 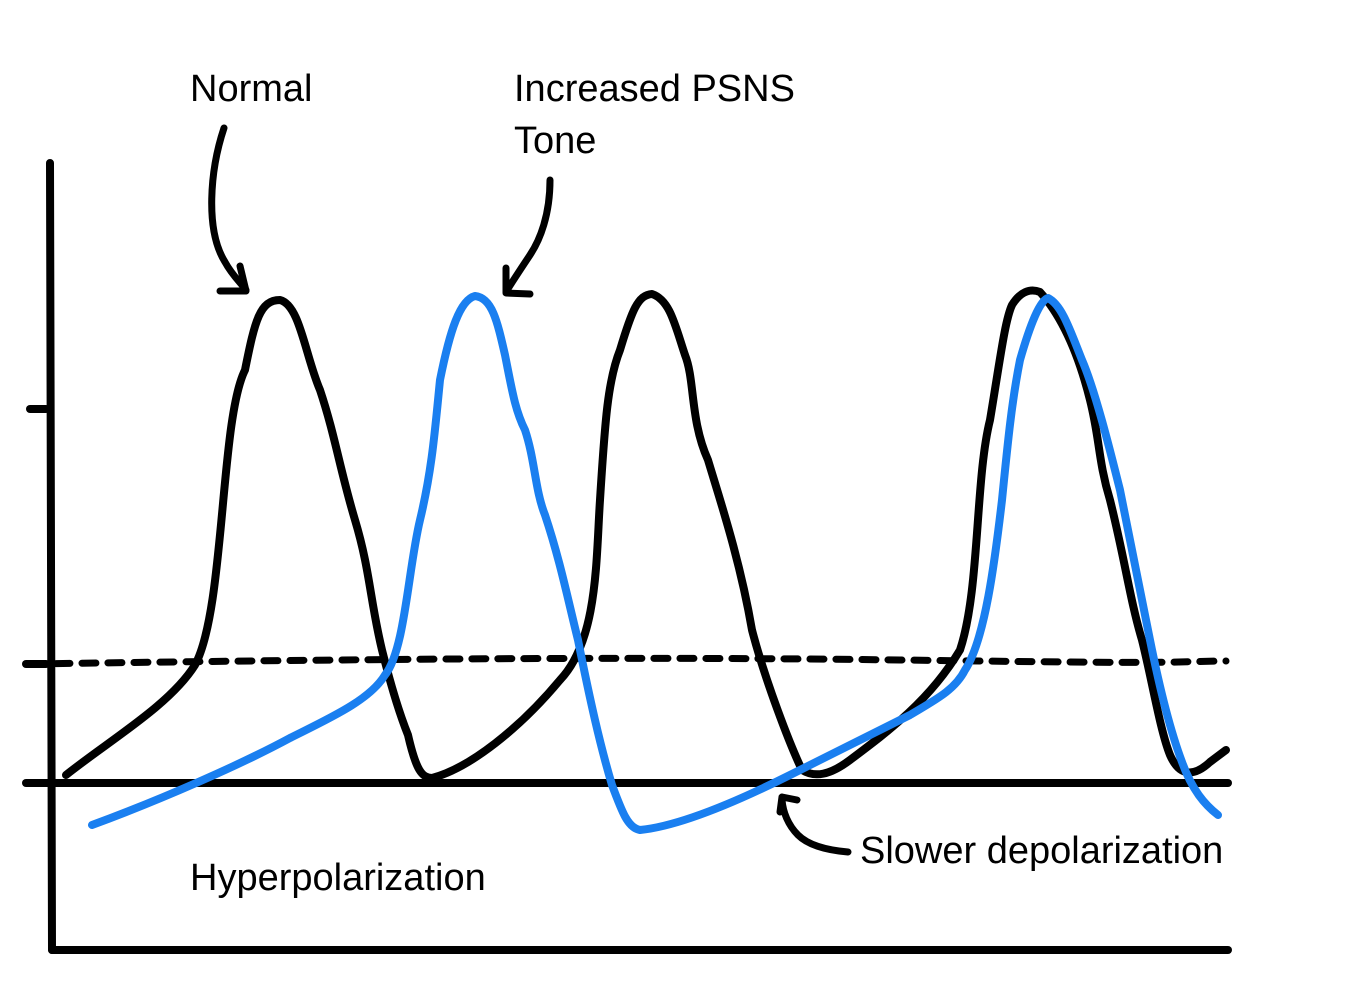 What do you see at coordinates (815, 826) in the screenshot?
I see `slower-depolarization-arrow` at bounding box center [815, 826].